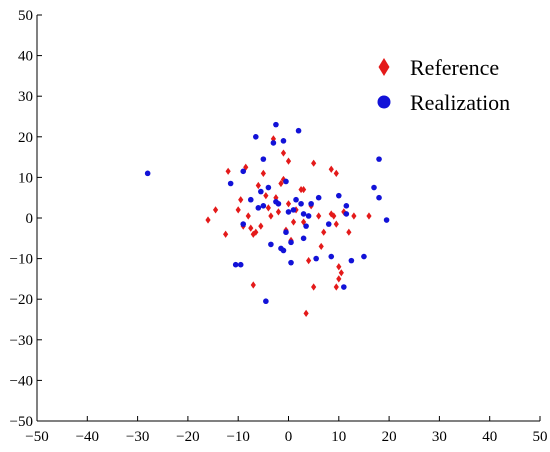 The height and width of the screenshot is (452, 550). Describe the element at coordinates (489, 437) in the screenshot. I see `x-tick-label: 40` at that location.